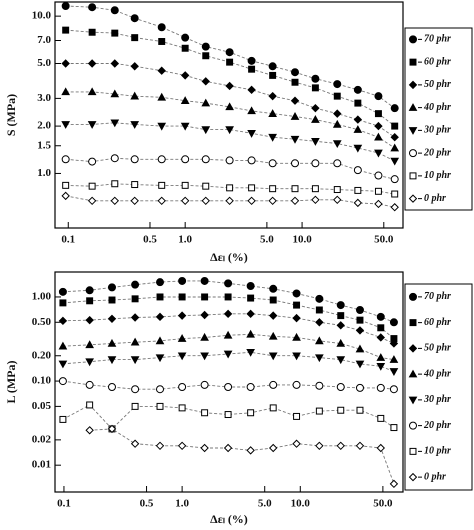 The width and height of the screenshot is (474, 530). I want to click on legend-label: 60 phr, so click(437, 61).